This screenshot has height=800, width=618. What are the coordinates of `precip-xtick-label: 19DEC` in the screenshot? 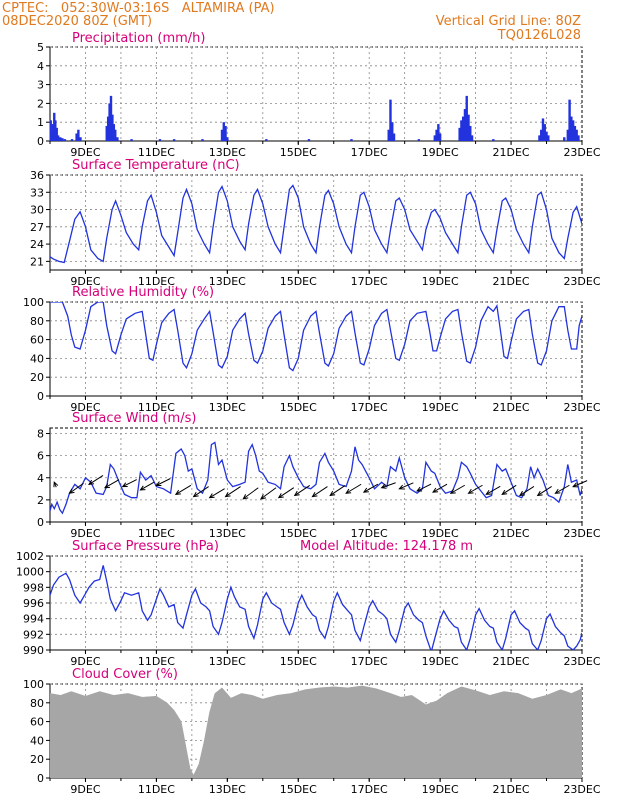 It's located at (440, 152).